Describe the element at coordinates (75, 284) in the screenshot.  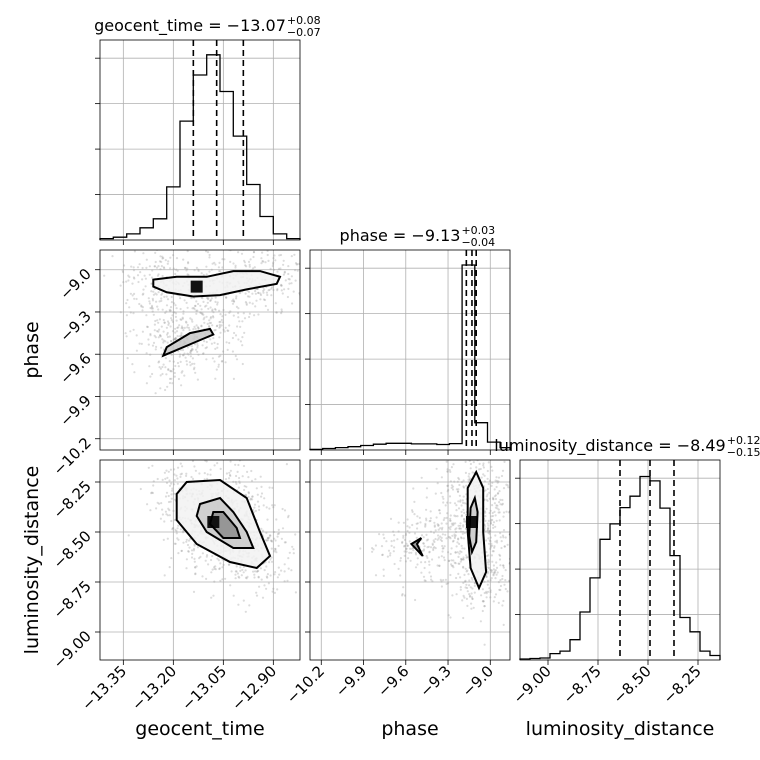
I see `ytick-label-phase-4: −9.0` at that location.